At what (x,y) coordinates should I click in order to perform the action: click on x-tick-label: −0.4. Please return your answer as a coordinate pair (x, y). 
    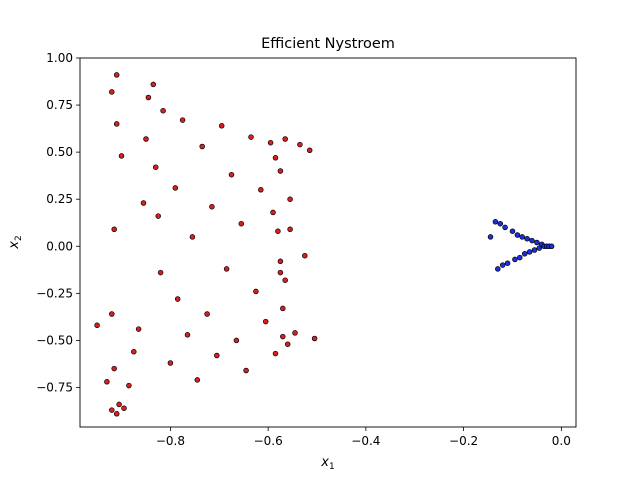
    Looking at the image, I should click on (365, 441).